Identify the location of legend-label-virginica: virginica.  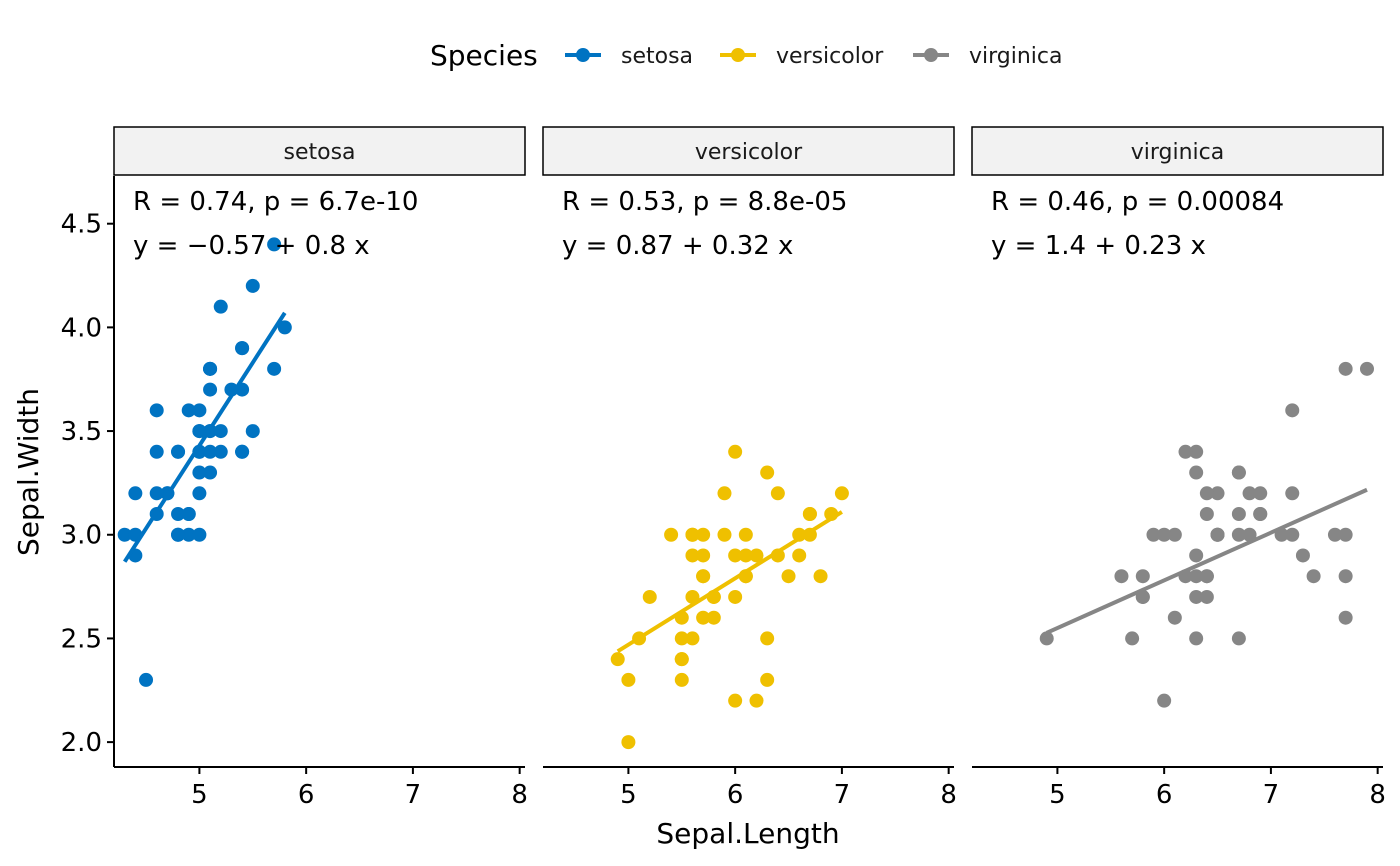
(1016, 56).